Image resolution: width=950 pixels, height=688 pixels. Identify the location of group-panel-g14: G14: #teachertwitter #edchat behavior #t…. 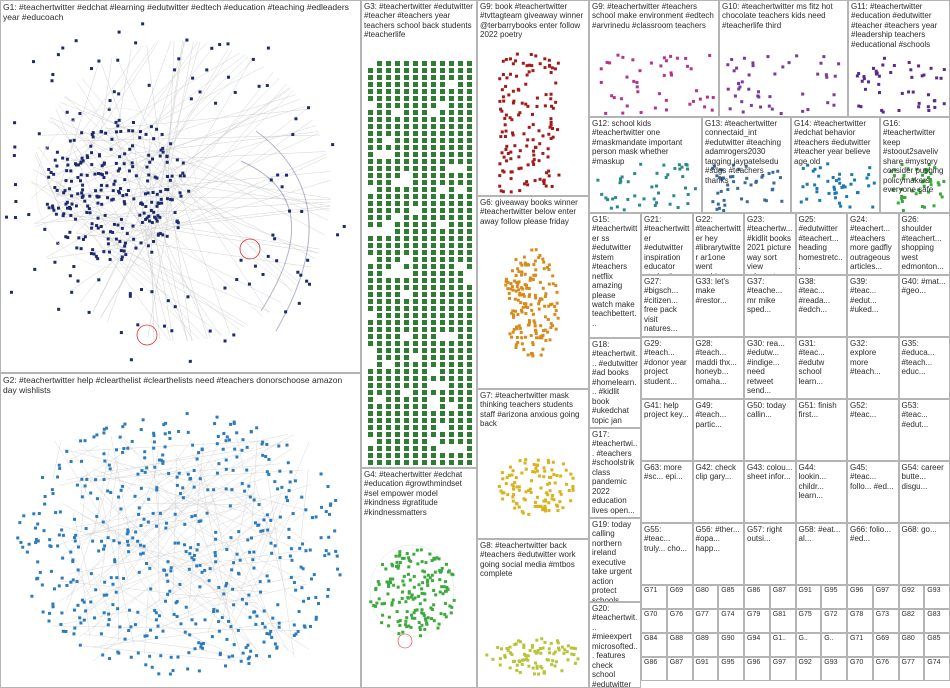
(835, 165).